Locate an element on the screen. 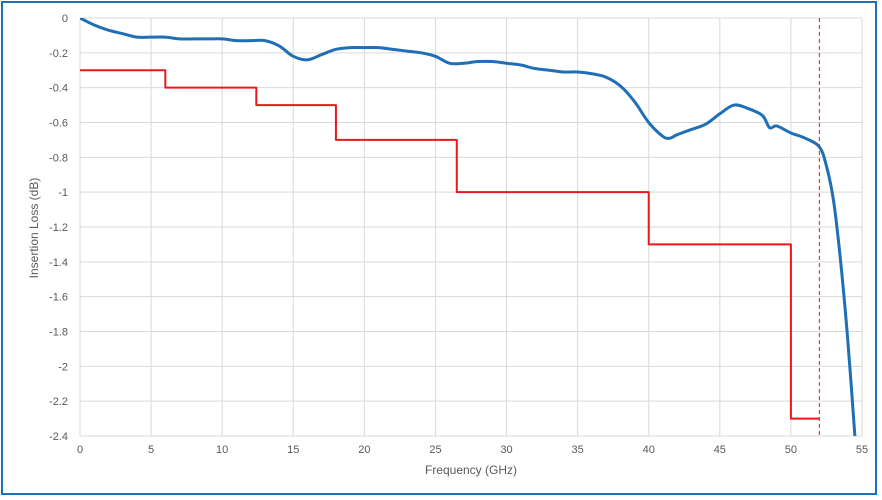 The image size is (882, 500). x-tick-label: 40 is located at coordinates (649, 450).